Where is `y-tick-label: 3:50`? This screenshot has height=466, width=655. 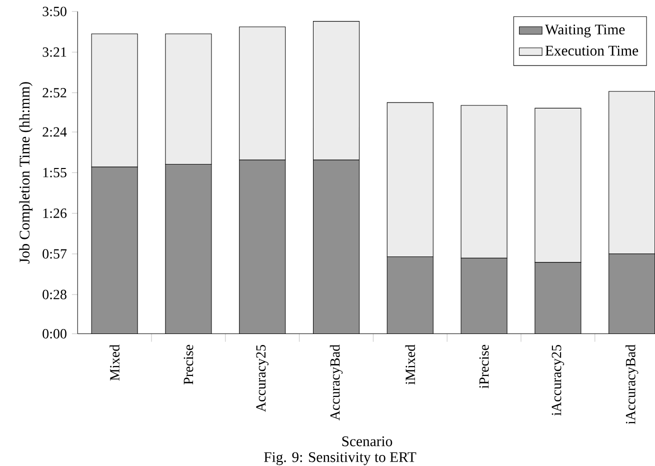 y-tick-label: 3:50 is located at coordinates (54, 11).